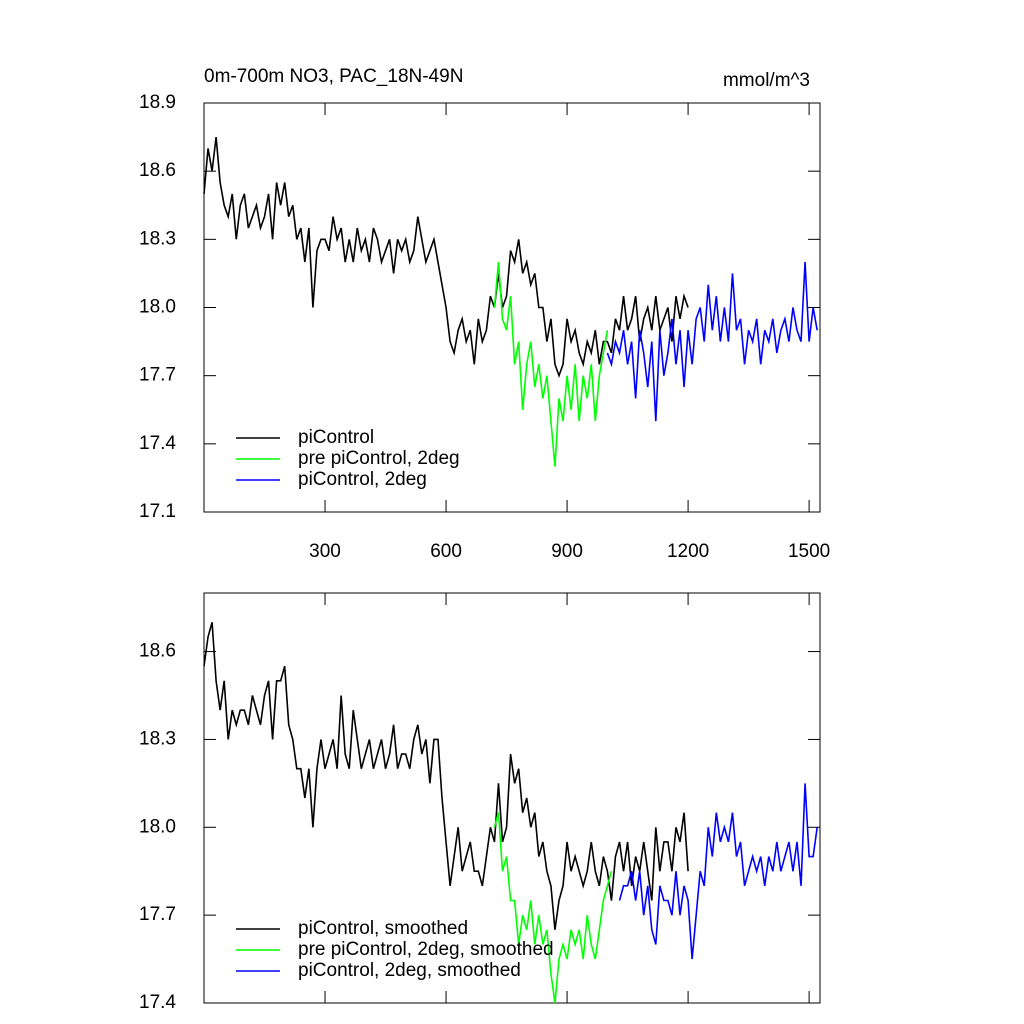 Image resolution: width=1024 pixels, height=1024 pixels. What do you see at coordinates (688, 551) in the screenshot?
I see `x-tick-label: 1200` at bounding box center [688, 551].